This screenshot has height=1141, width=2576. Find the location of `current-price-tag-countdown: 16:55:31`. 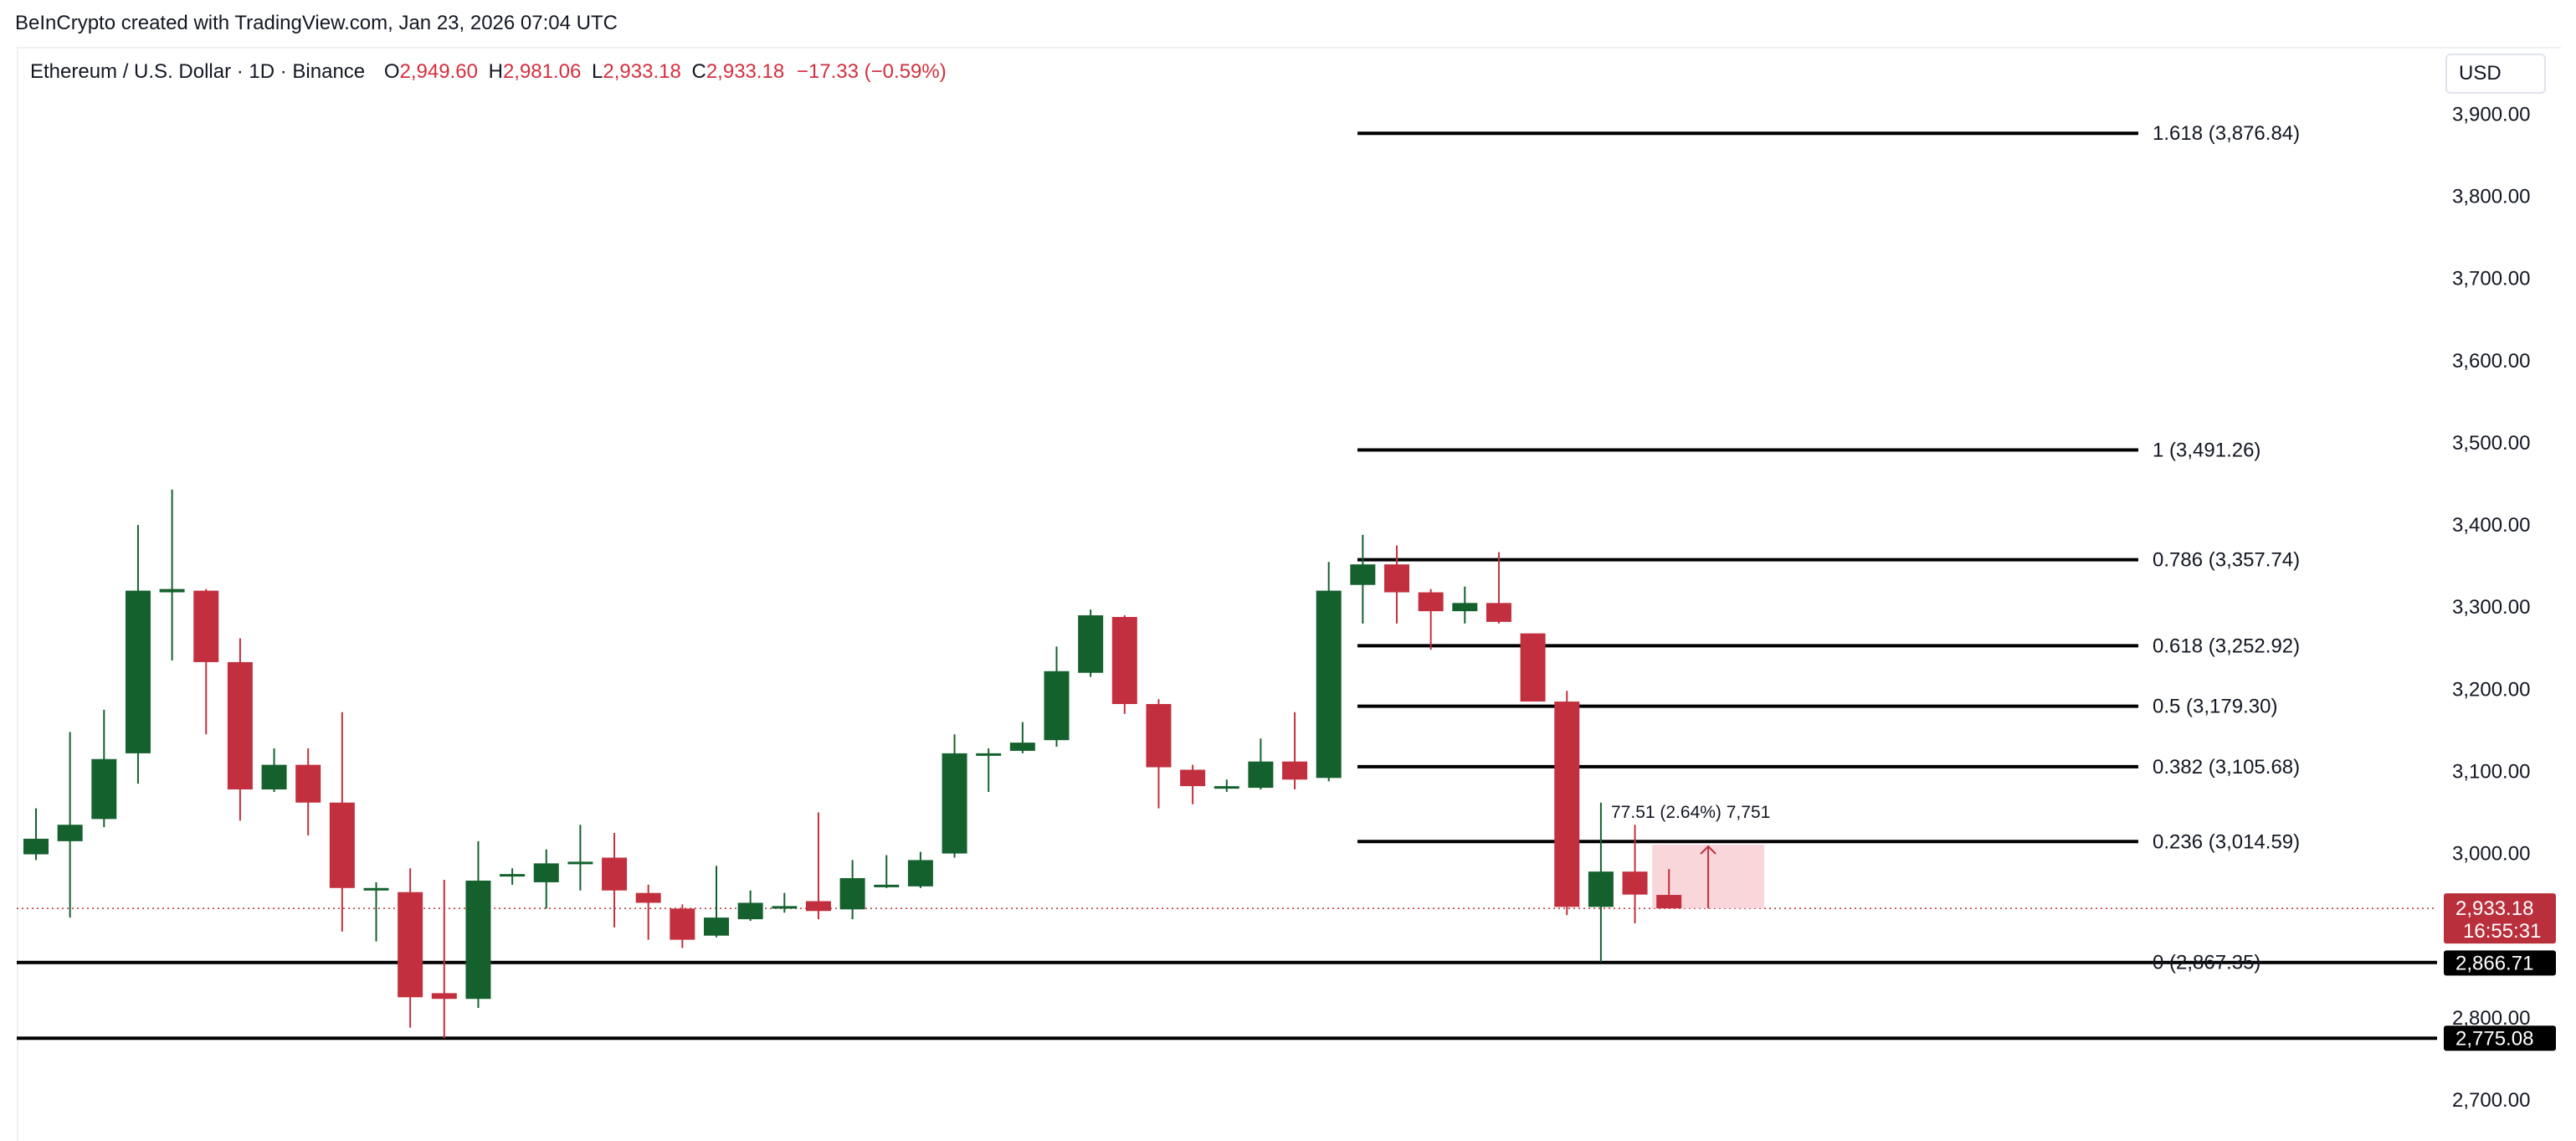

current-price-tag-countdown: 16:55:31 is located at coordinates (2502, 931).